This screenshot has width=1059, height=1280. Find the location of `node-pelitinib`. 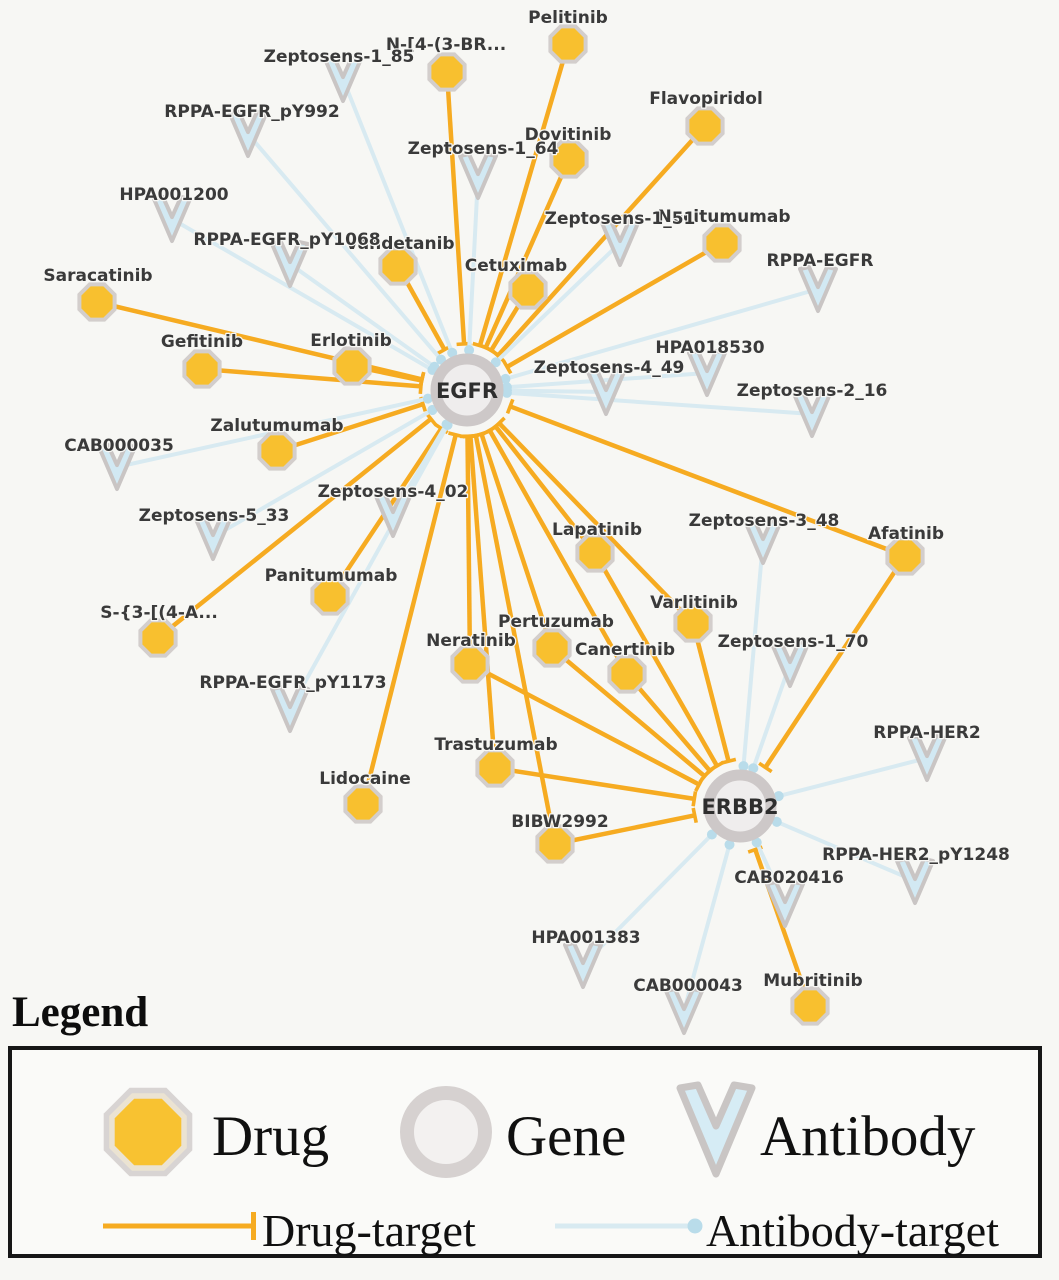

node-pelitinib is located at coordinates (568, 44).